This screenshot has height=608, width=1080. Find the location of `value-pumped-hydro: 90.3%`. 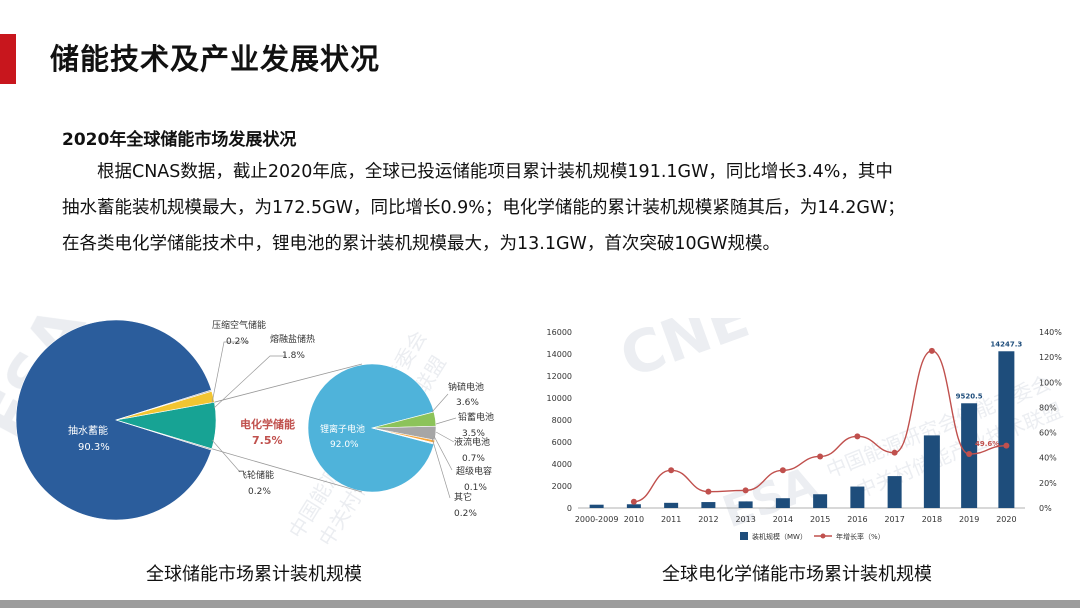

value-pumped-hydro: 90.3% is located at coordinates (94, 447).